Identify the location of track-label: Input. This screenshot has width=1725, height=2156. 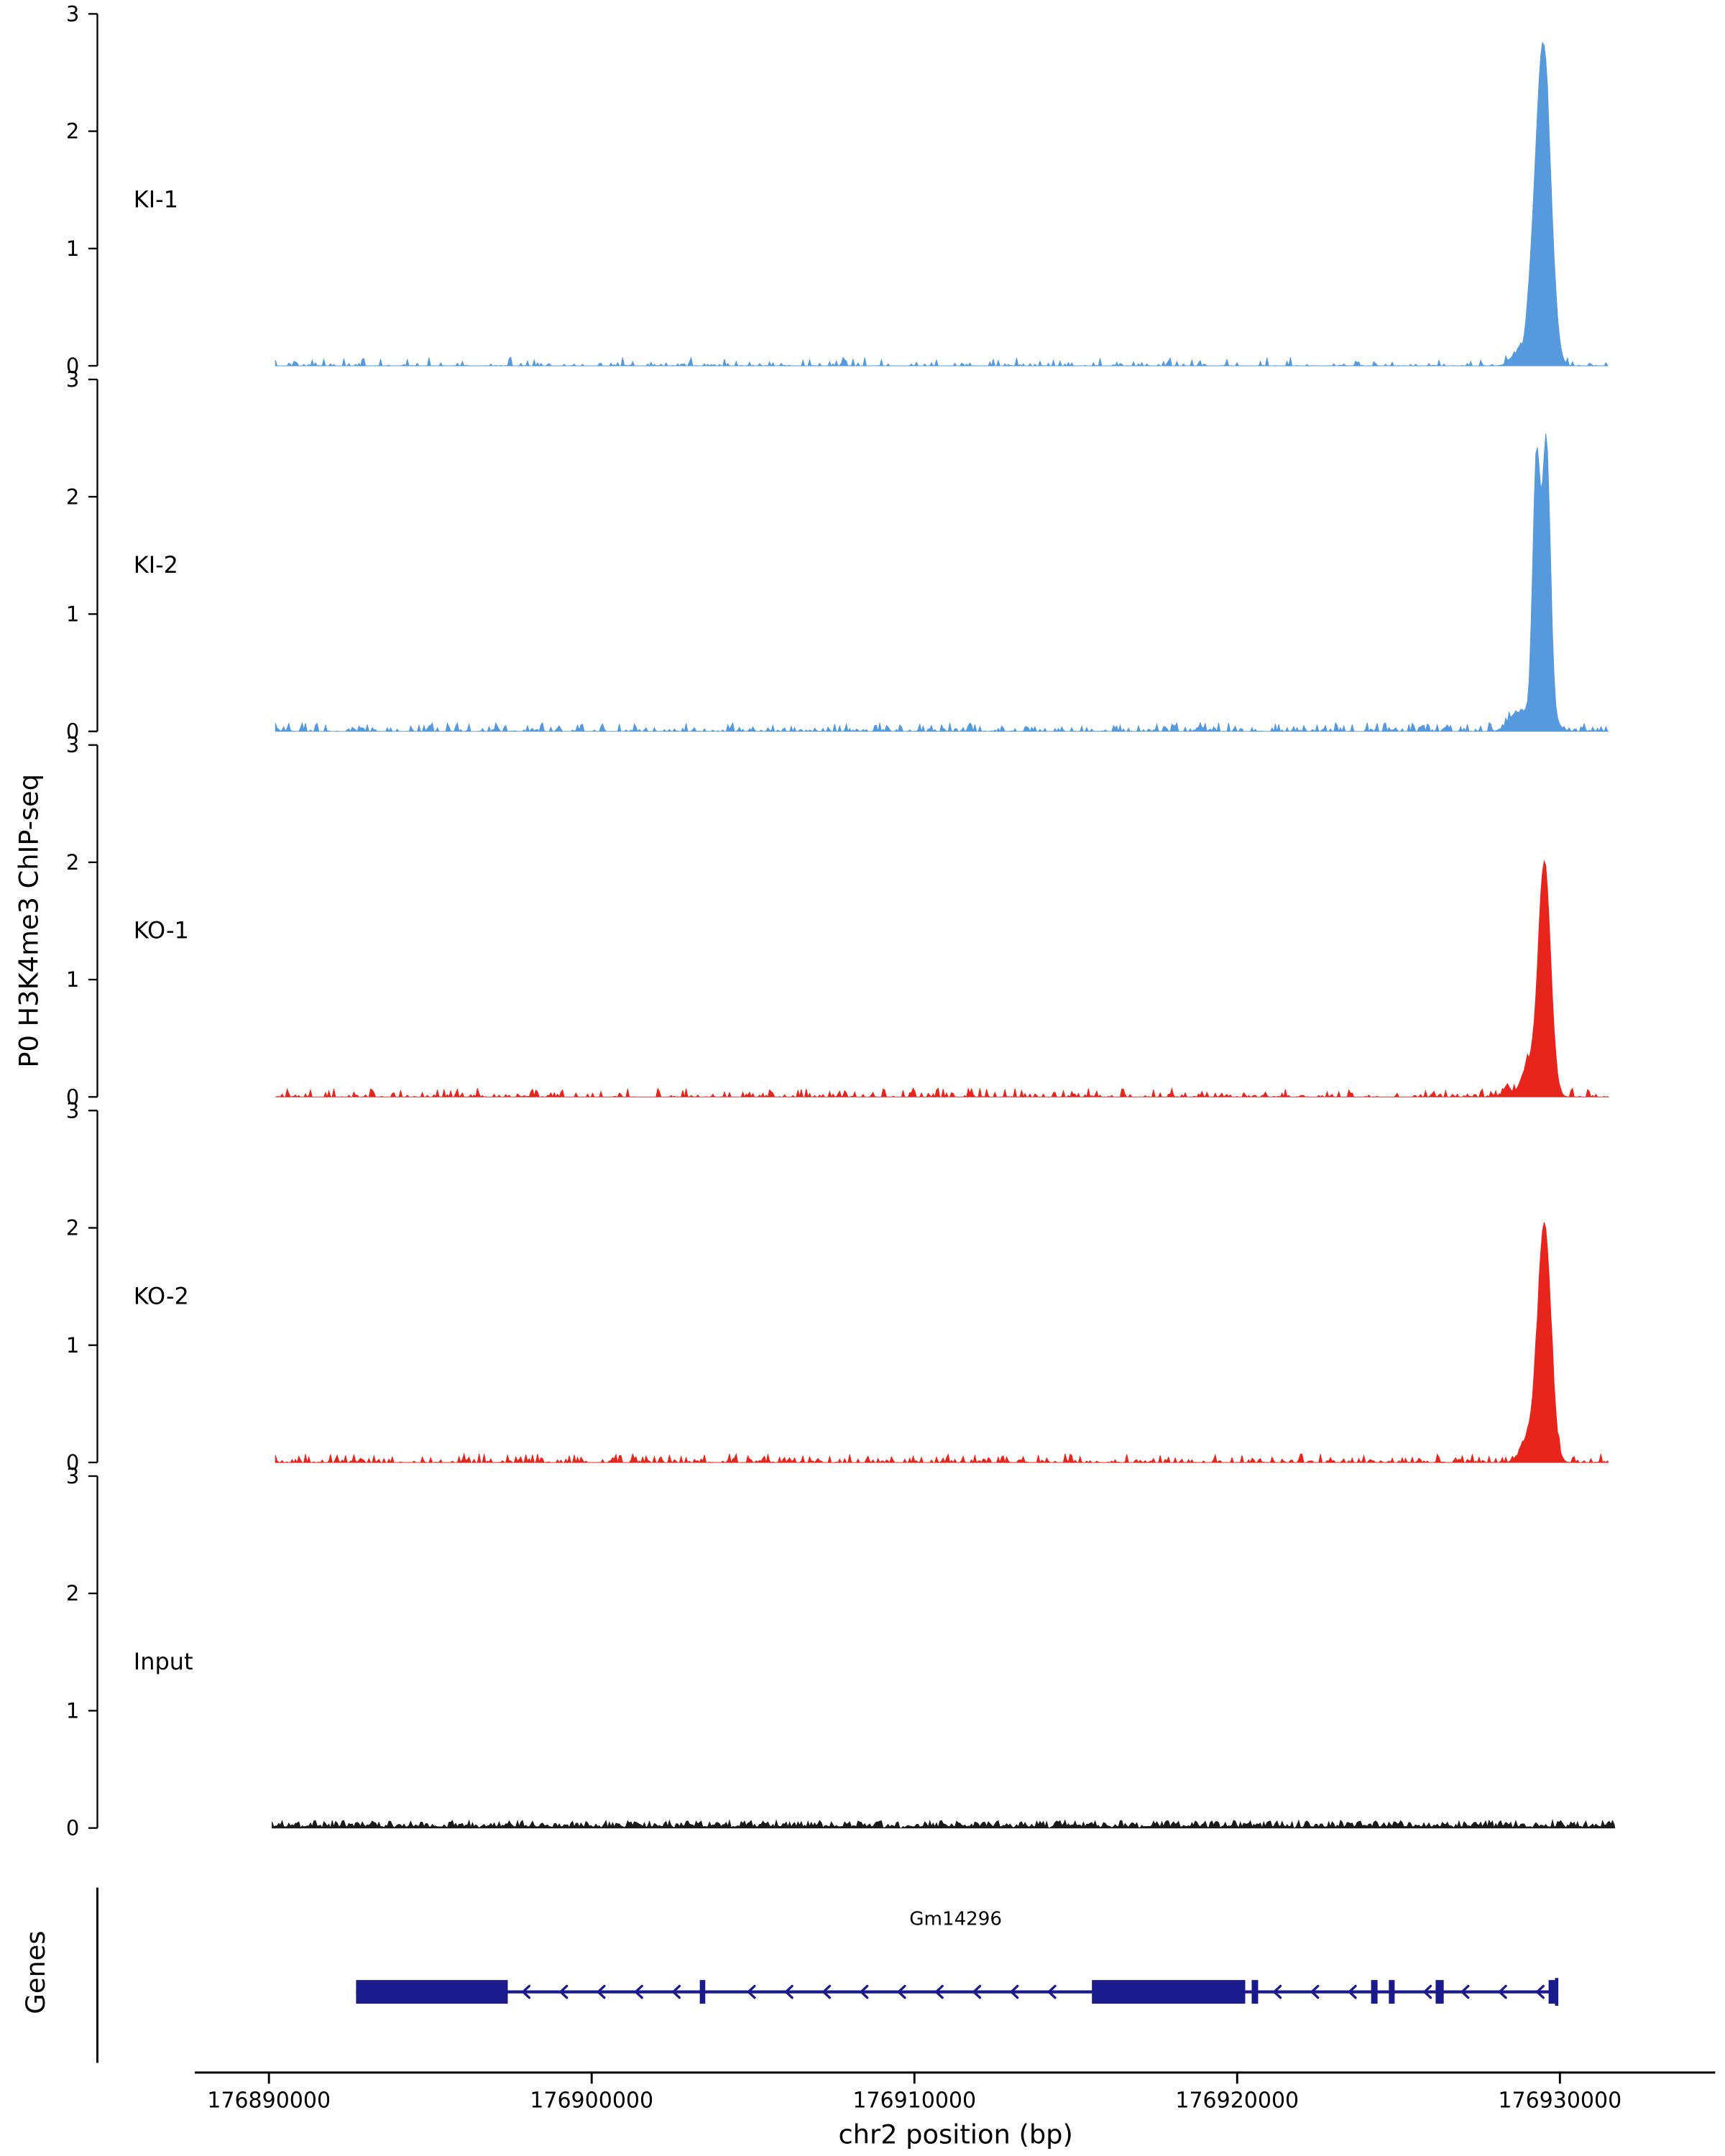
(163, 1661).